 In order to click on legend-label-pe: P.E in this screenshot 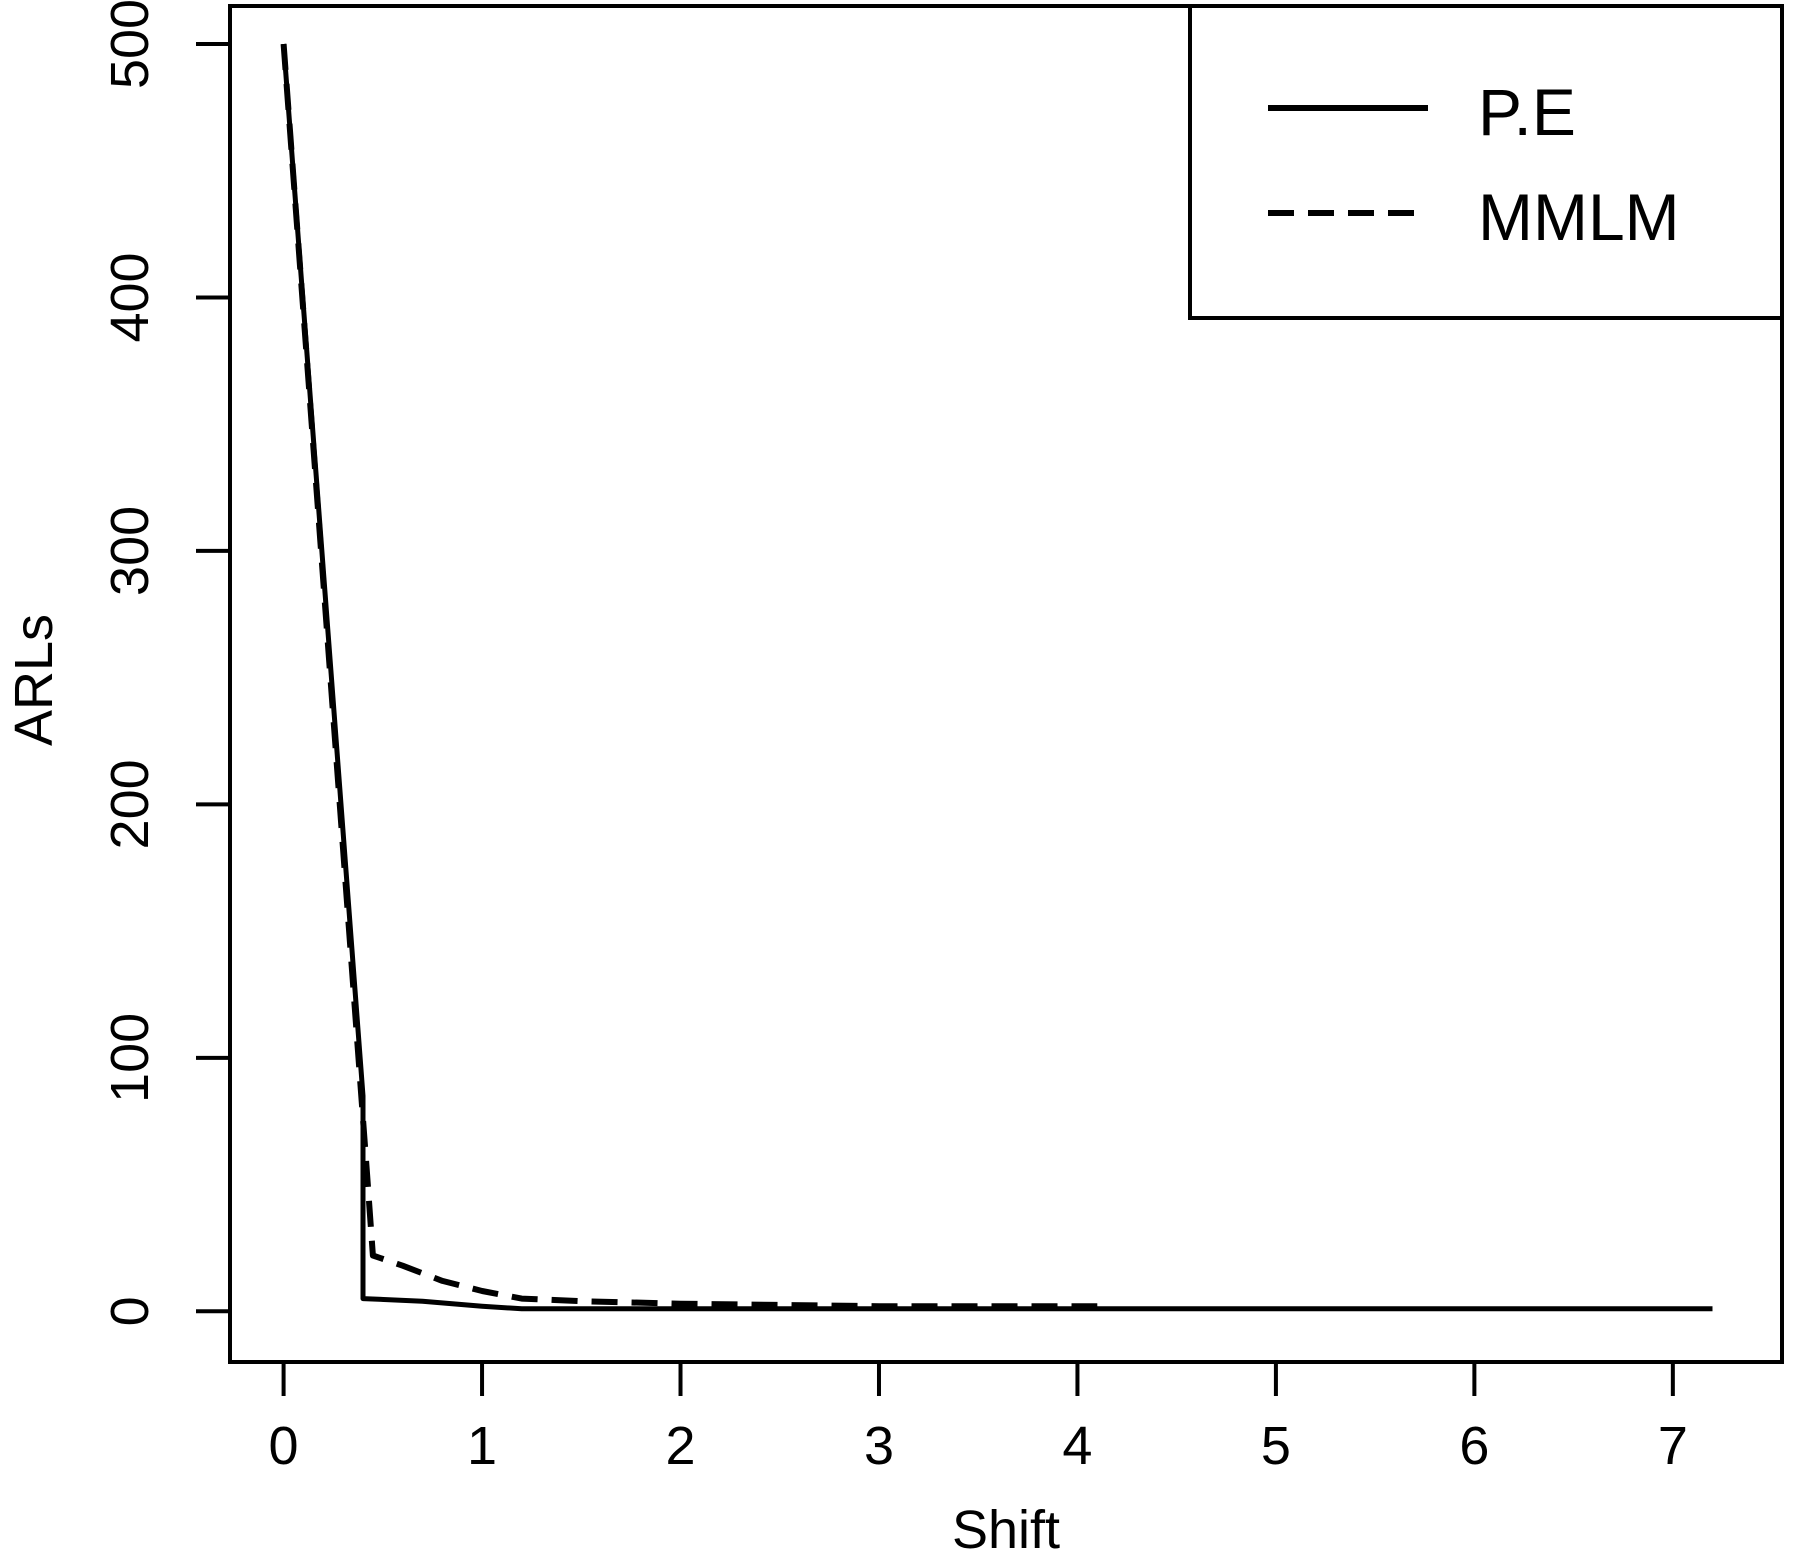, I will do `click(1527, 112)`.